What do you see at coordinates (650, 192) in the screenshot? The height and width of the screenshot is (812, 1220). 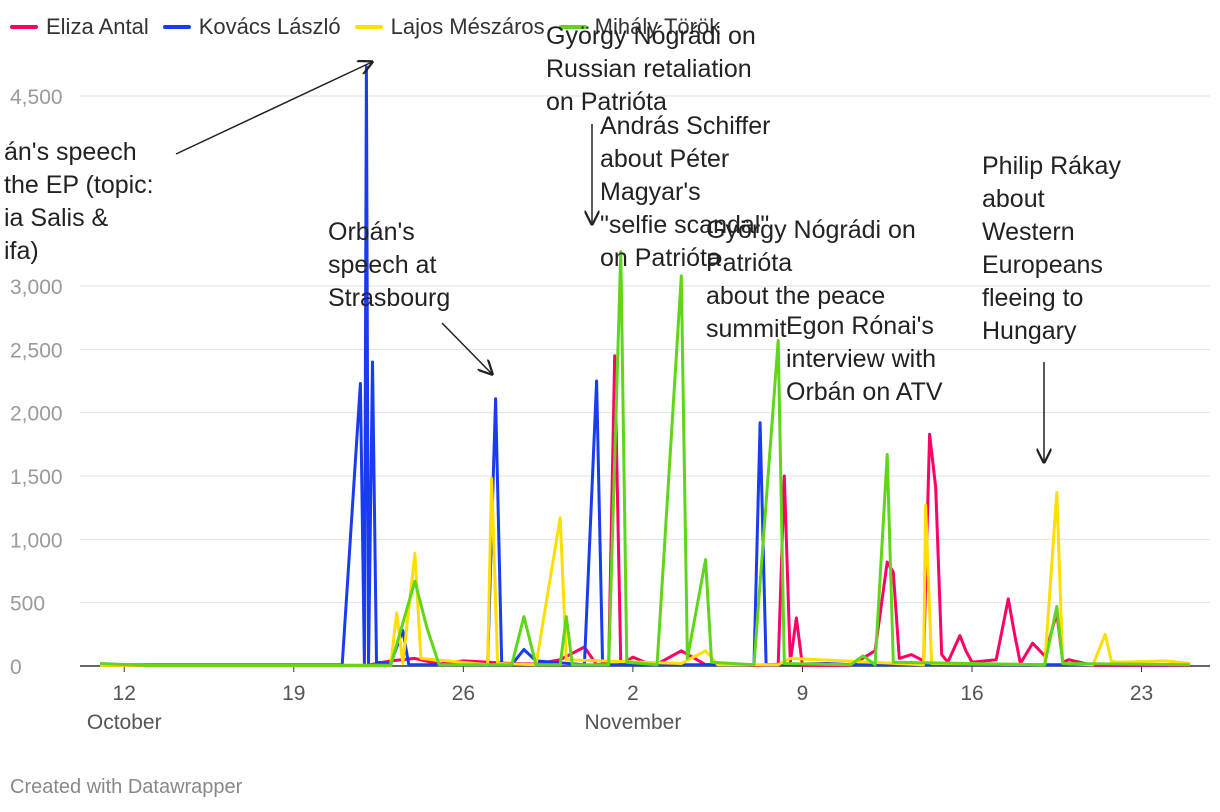 I see `annotation-line: Magyar's` at bounding box center [650, 192].